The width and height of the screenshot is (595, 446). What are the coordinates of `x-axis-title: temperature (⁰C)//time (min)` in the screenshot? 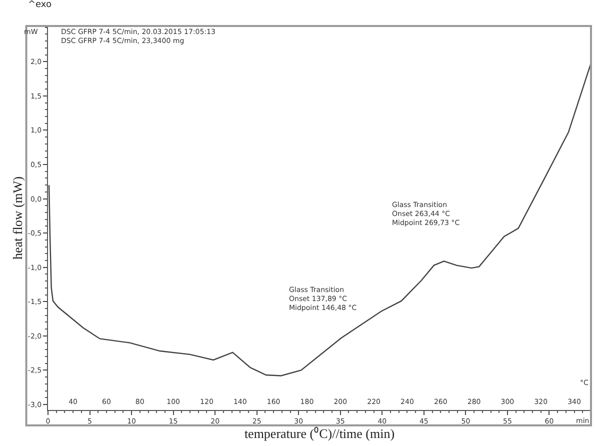 It's located at (319, 433).